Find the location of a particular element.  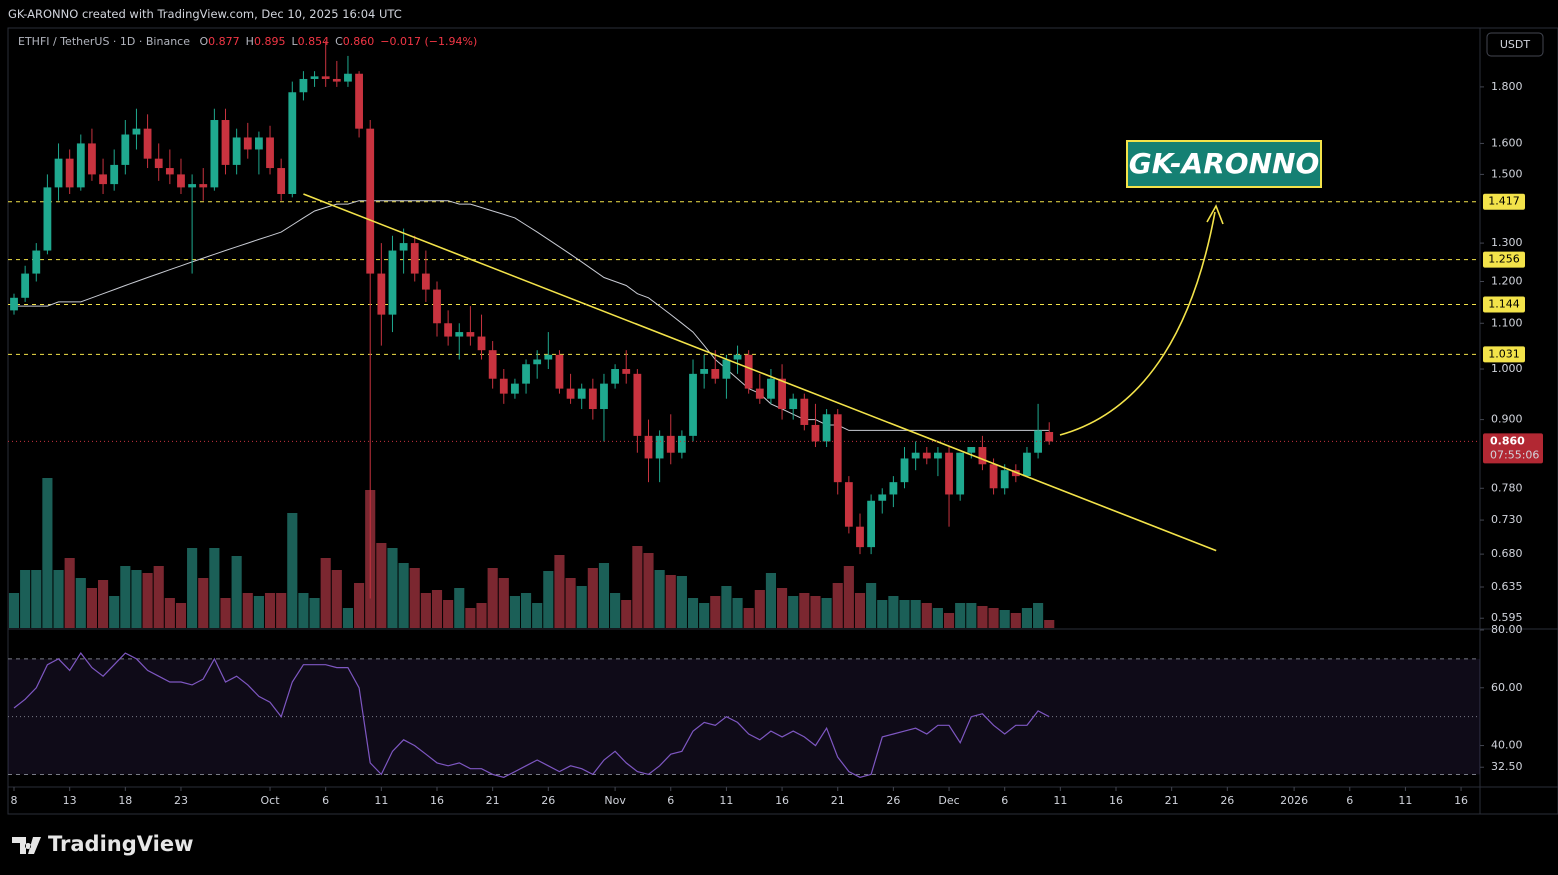

y-tick-label: 1.300 is located at coordinates (1507, 242).